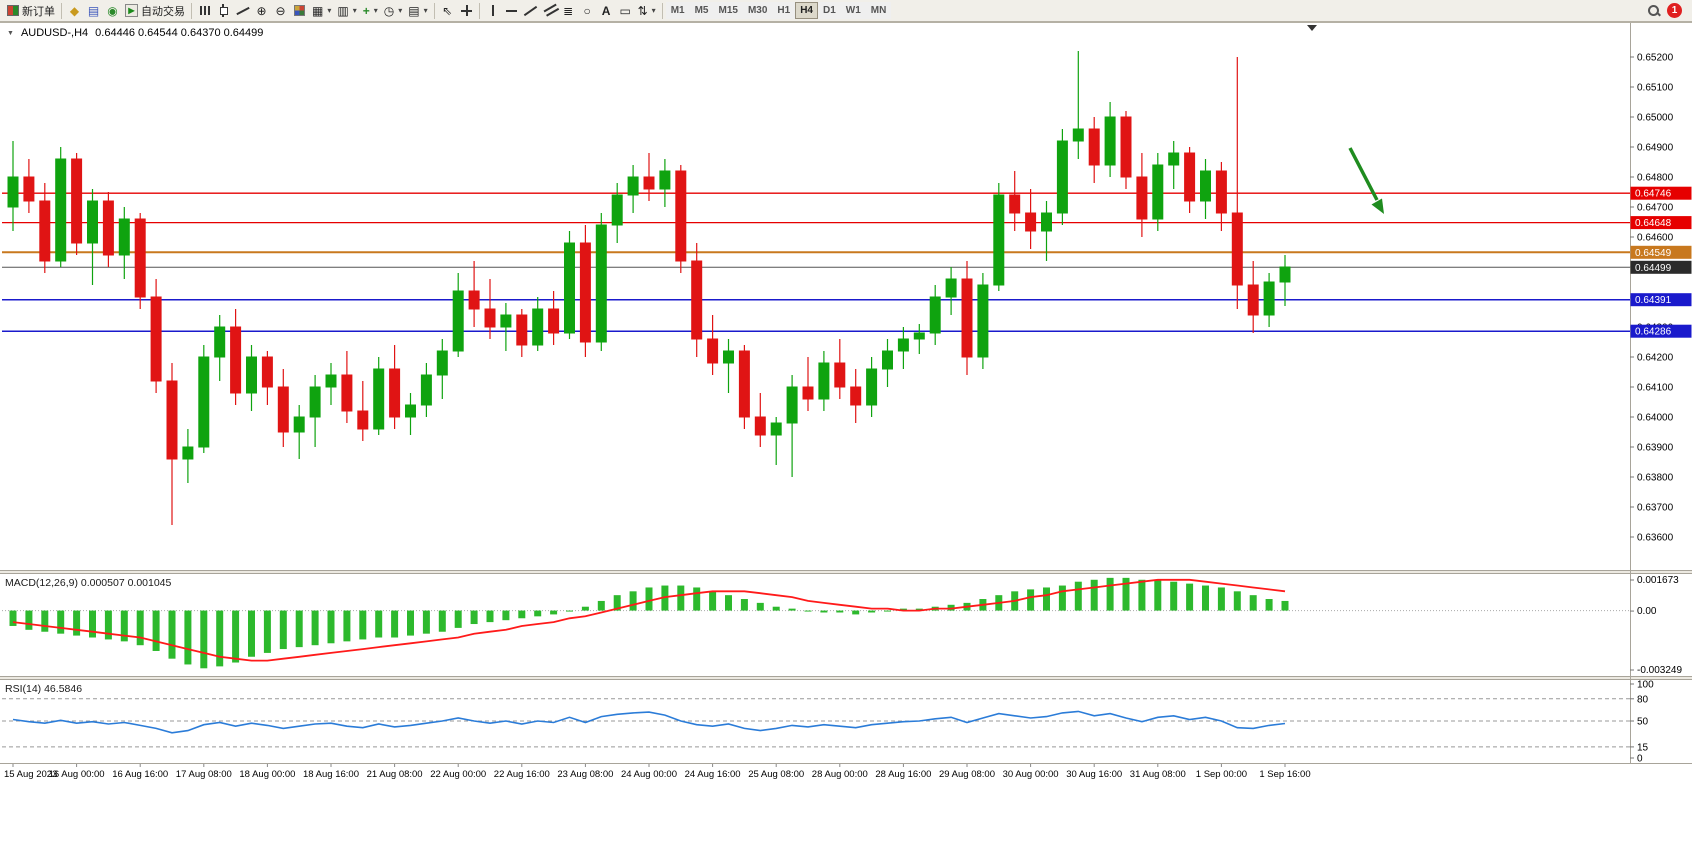 The height and width of the screenshot is (852, 1692). I want to click on auto-trading-play-icon: ▶, so click(131, 10).